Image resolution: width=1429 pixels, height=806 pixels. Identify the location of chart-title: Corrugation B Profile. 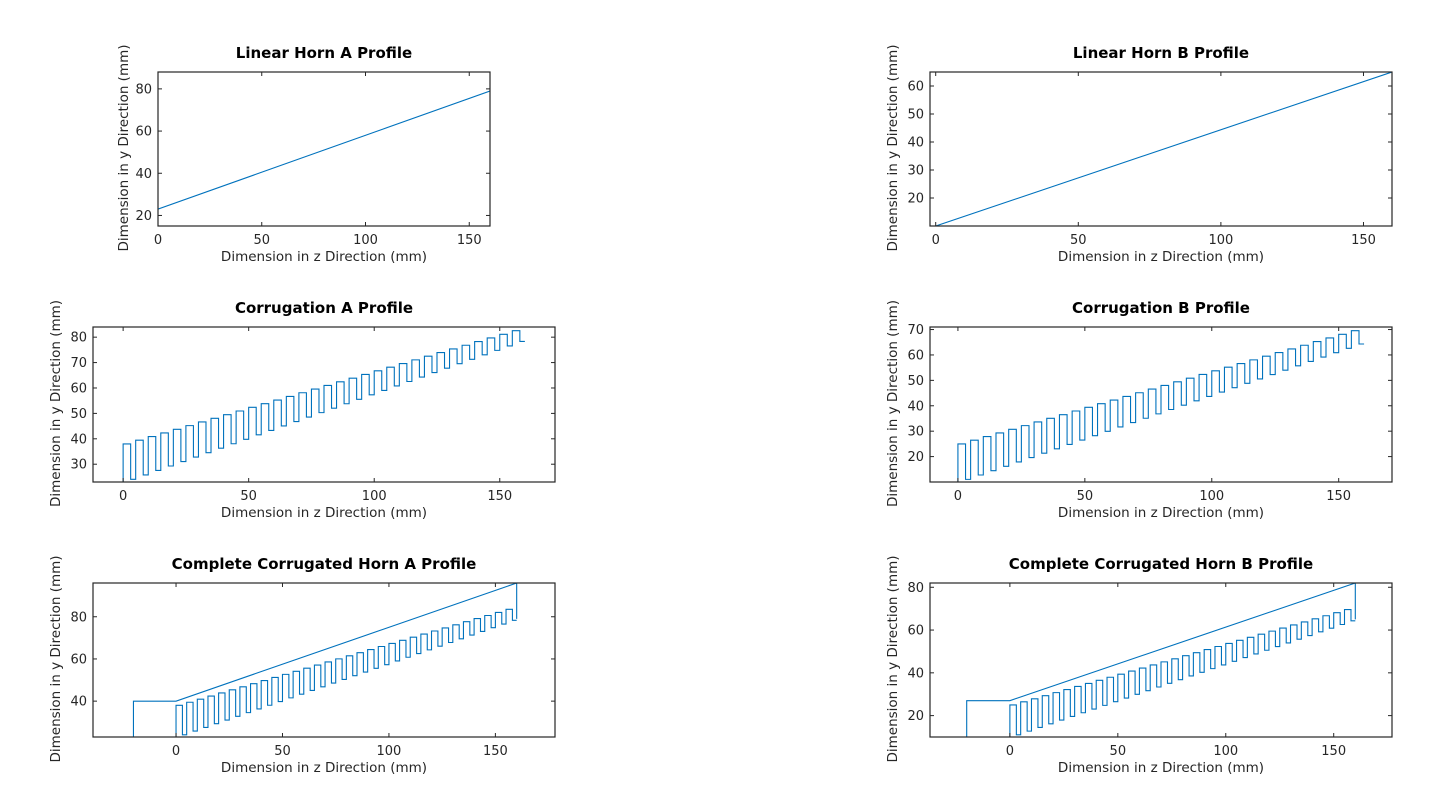
(1161, 308).